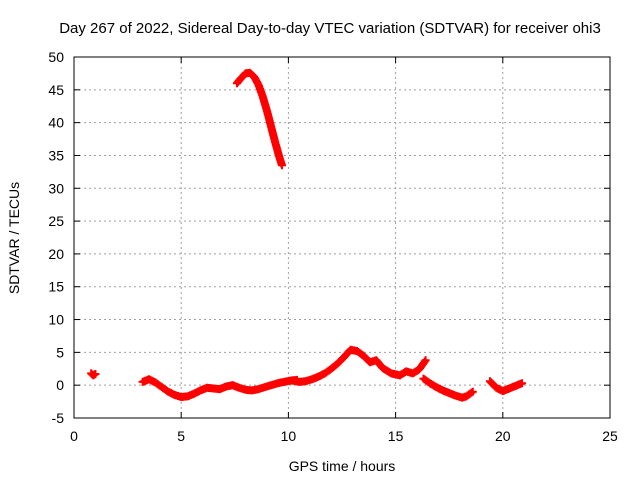 This screenshot has width=640, height=480. I want to click on x-tick-label: 25, so click(610, 436).